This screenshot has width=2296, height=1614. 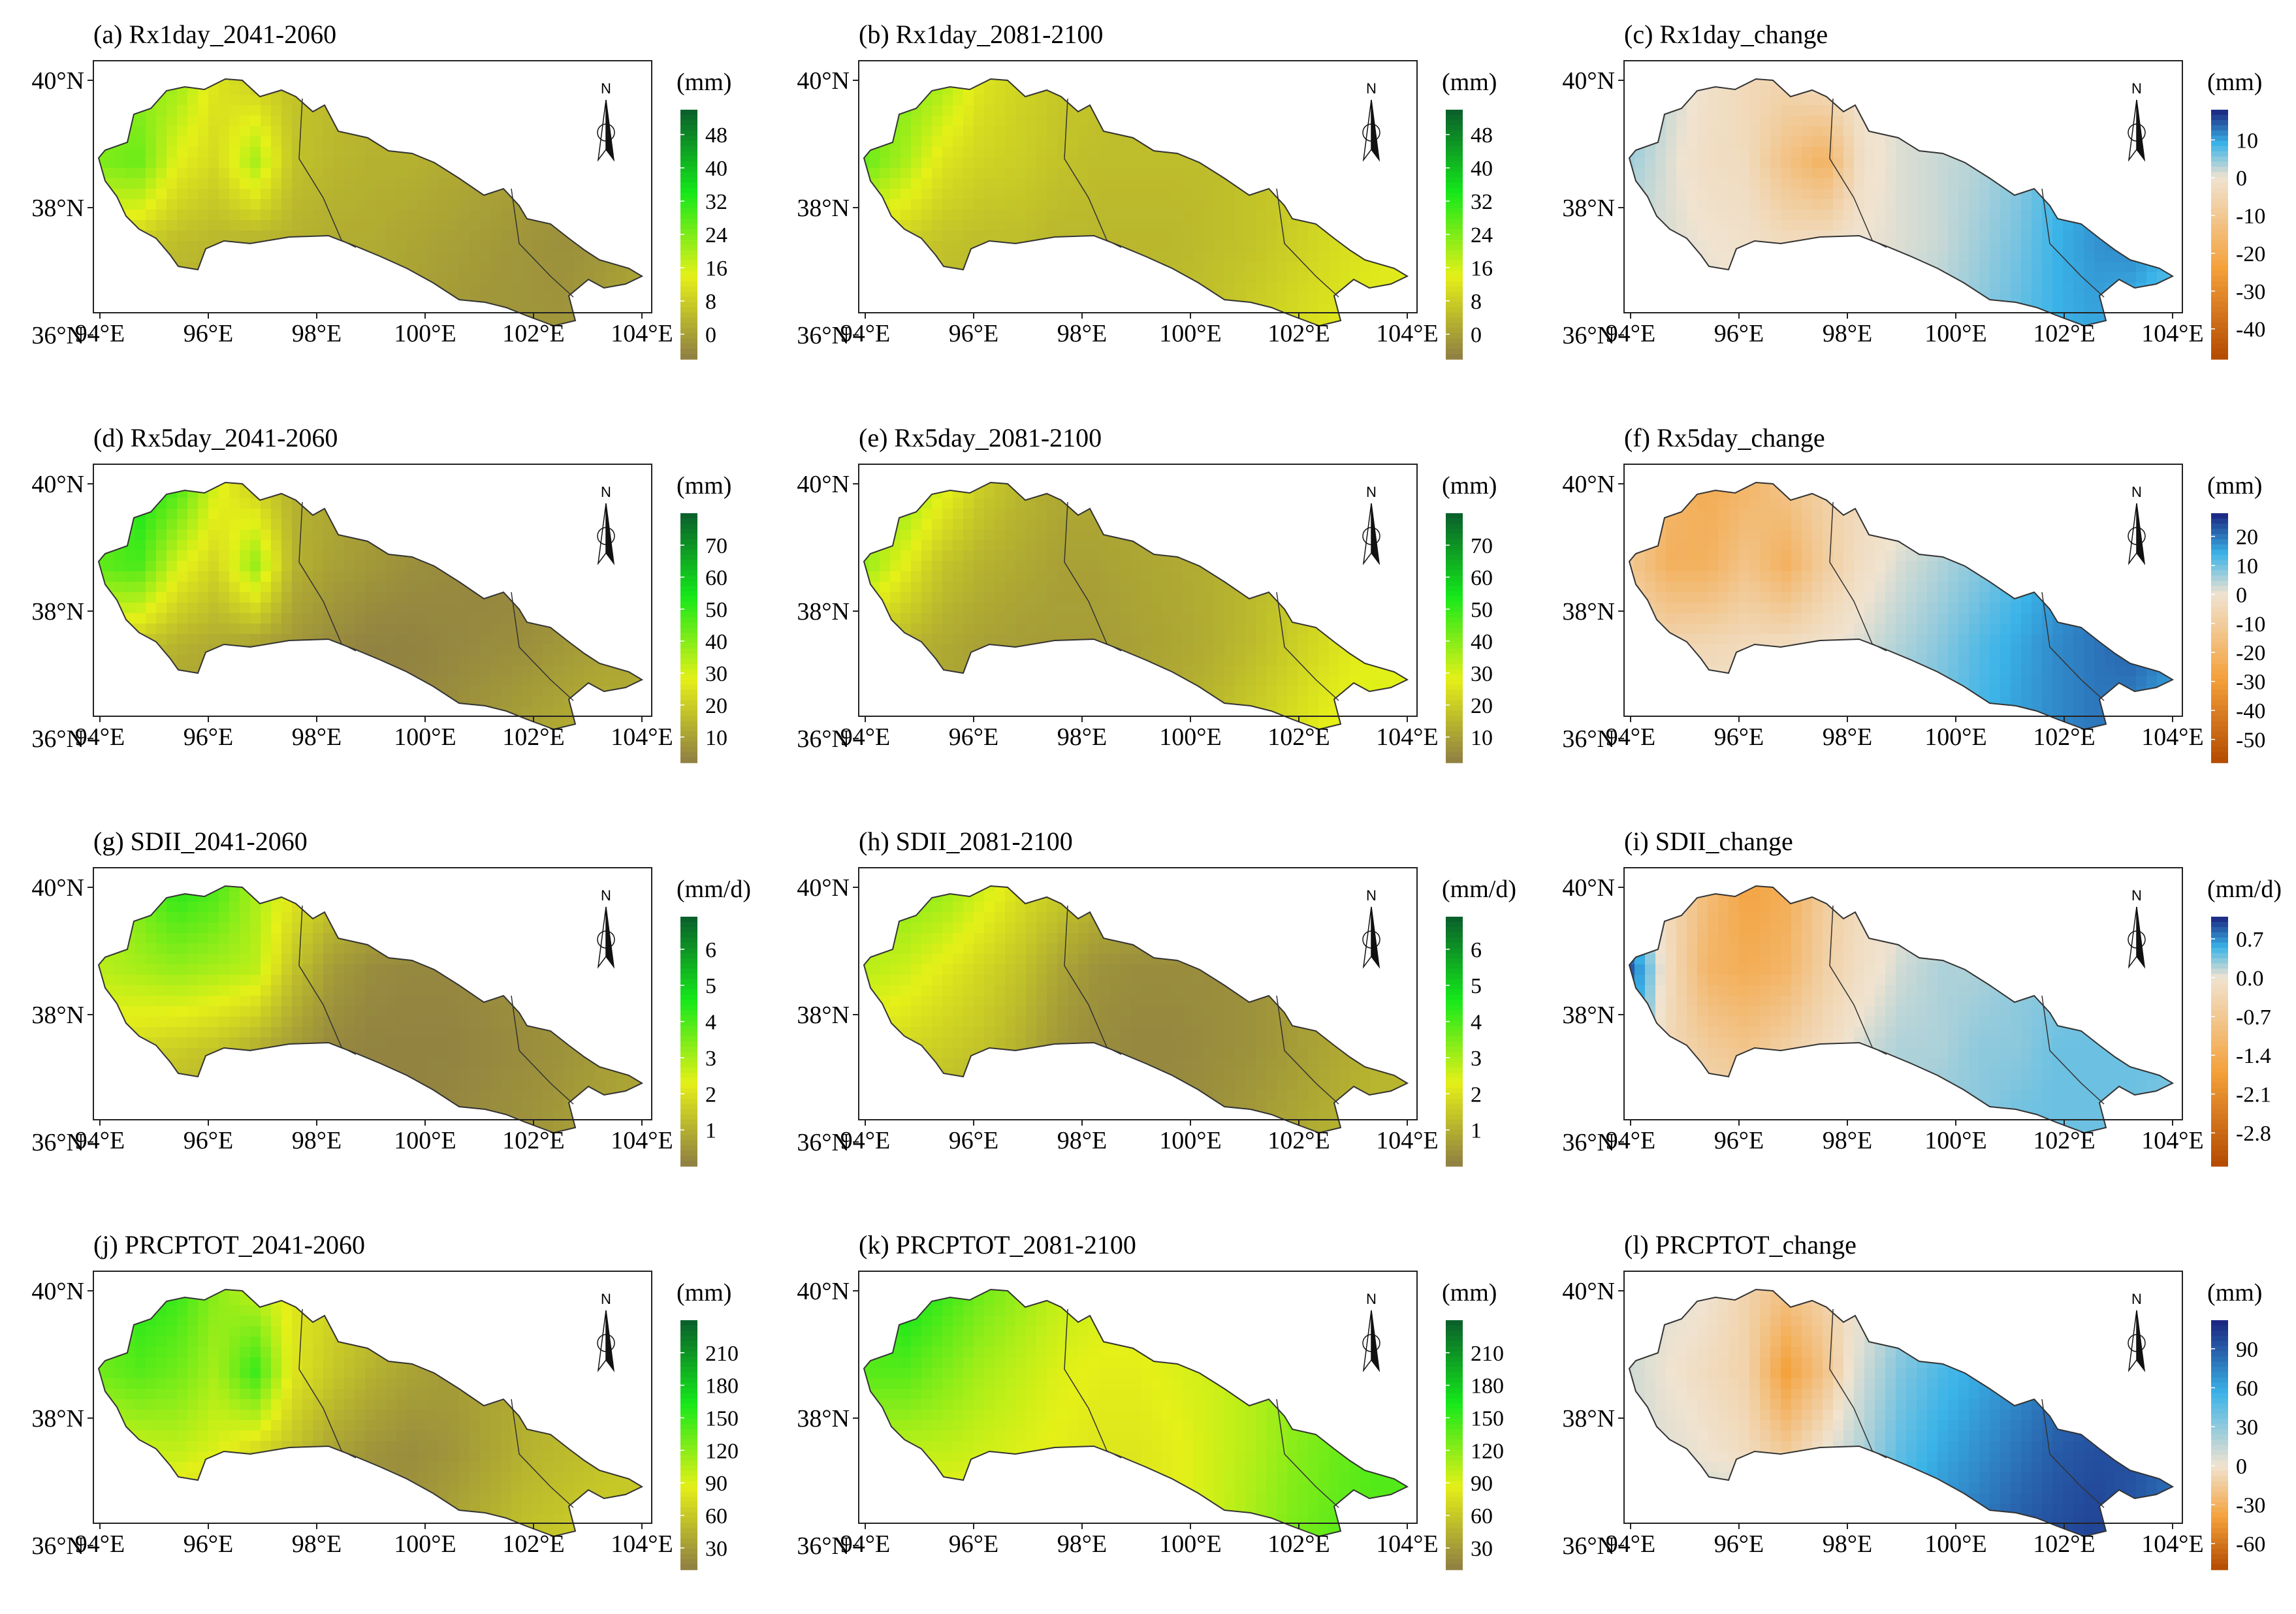 I want to click on y-tick-label: 36°N, so click(x=1588, y=336).